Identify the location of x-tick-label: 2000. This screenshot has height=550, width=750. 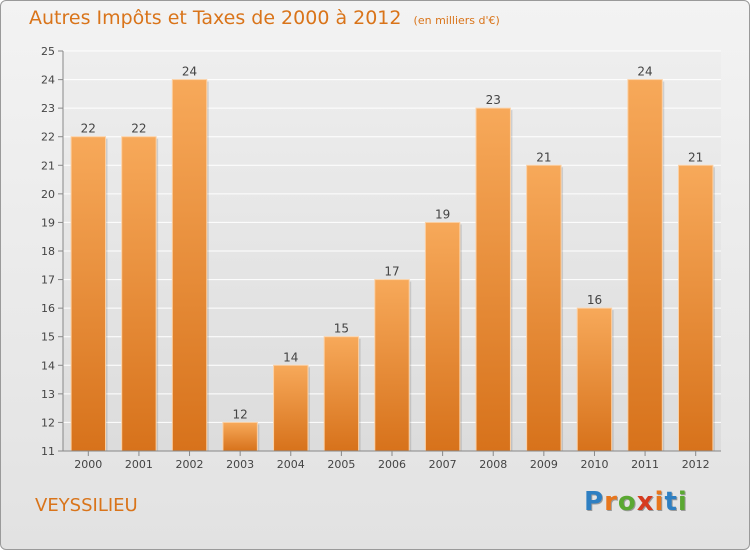
(88, 464).